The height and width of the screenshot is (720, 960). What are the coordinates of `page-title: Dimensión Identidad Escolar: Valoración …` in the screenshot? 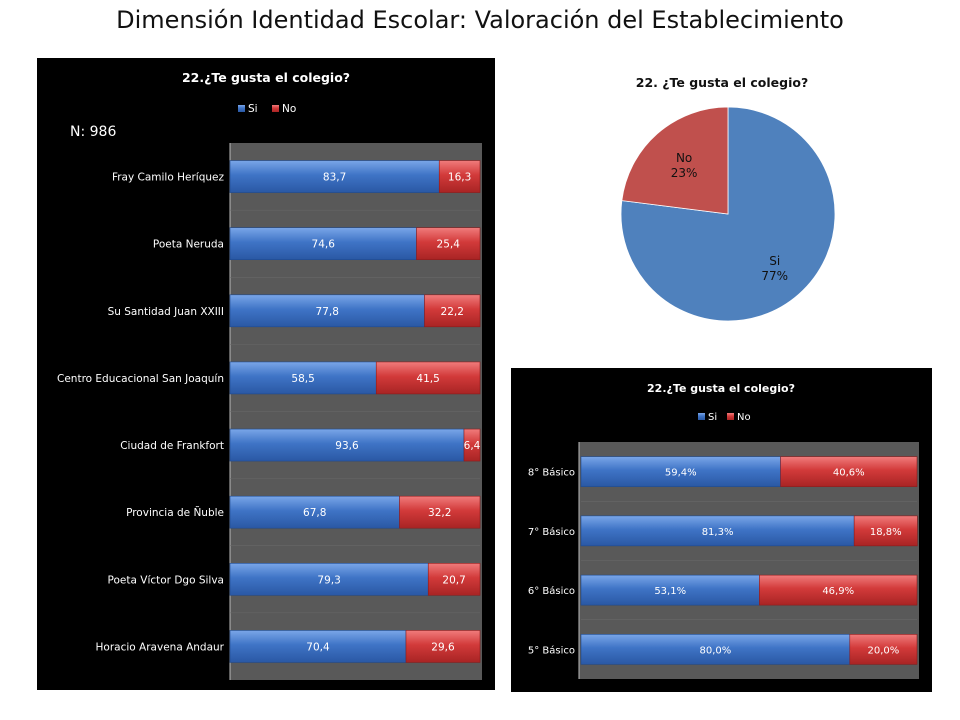 It's located at (480, 20).